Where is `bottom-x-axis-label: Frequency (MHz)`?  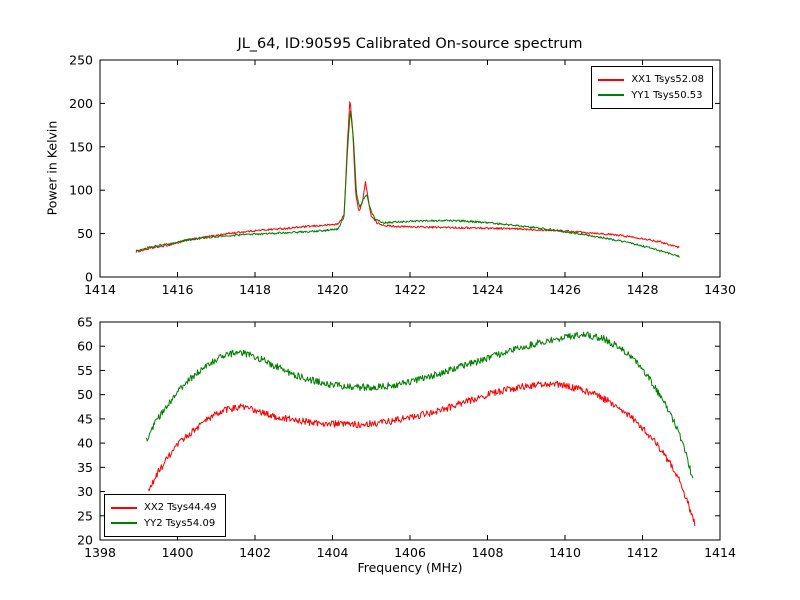 bottom-x-axis-label: Frequency (MHz) is located at coordinates (410, 567).